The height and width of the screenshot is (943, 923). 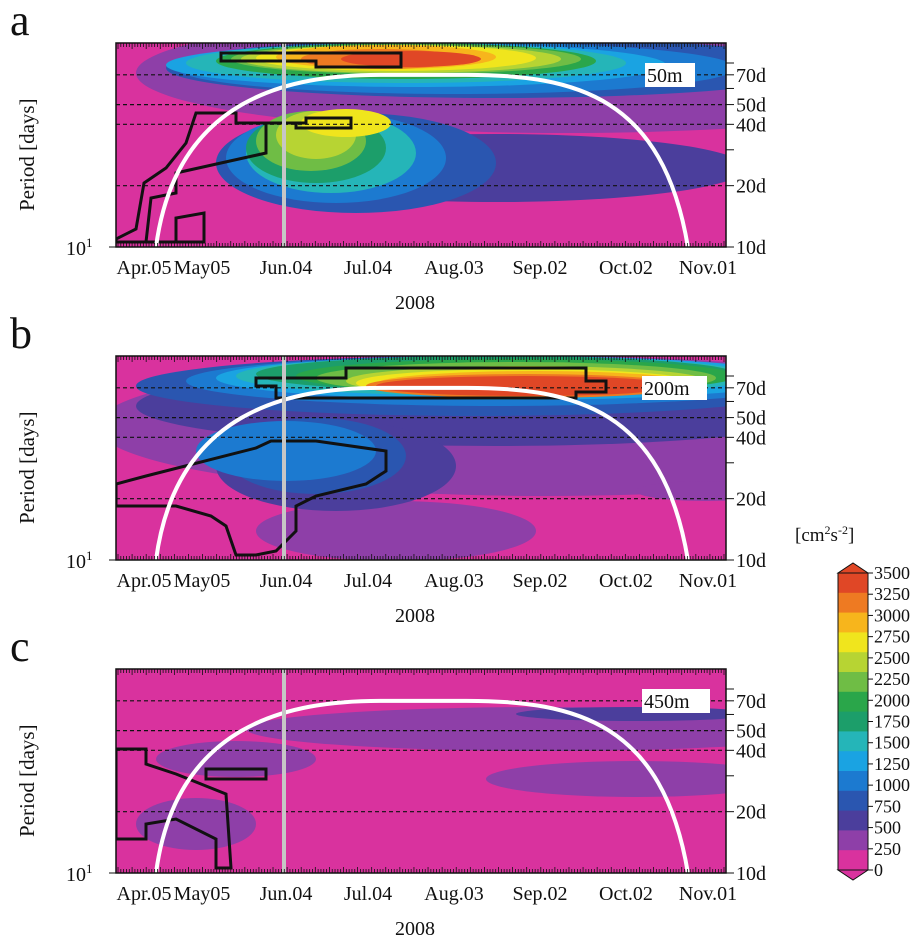 What do you see at coordinates (824, 534) in the screenshot?
I see `colorbar-unit: [cm2s-2]` at bounding box center [824, 534].